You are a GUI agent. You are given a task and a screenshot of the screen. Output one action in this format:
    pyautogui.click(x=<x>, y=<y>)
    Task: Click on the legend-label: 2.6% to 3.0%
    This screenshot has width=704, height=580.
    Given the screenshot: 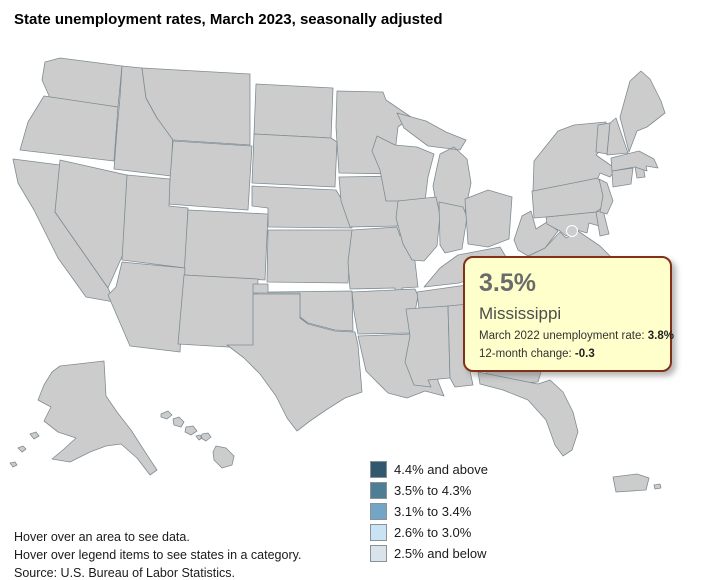 What is the action you would take?
    pyautogui.click(x=433, y=532)
    